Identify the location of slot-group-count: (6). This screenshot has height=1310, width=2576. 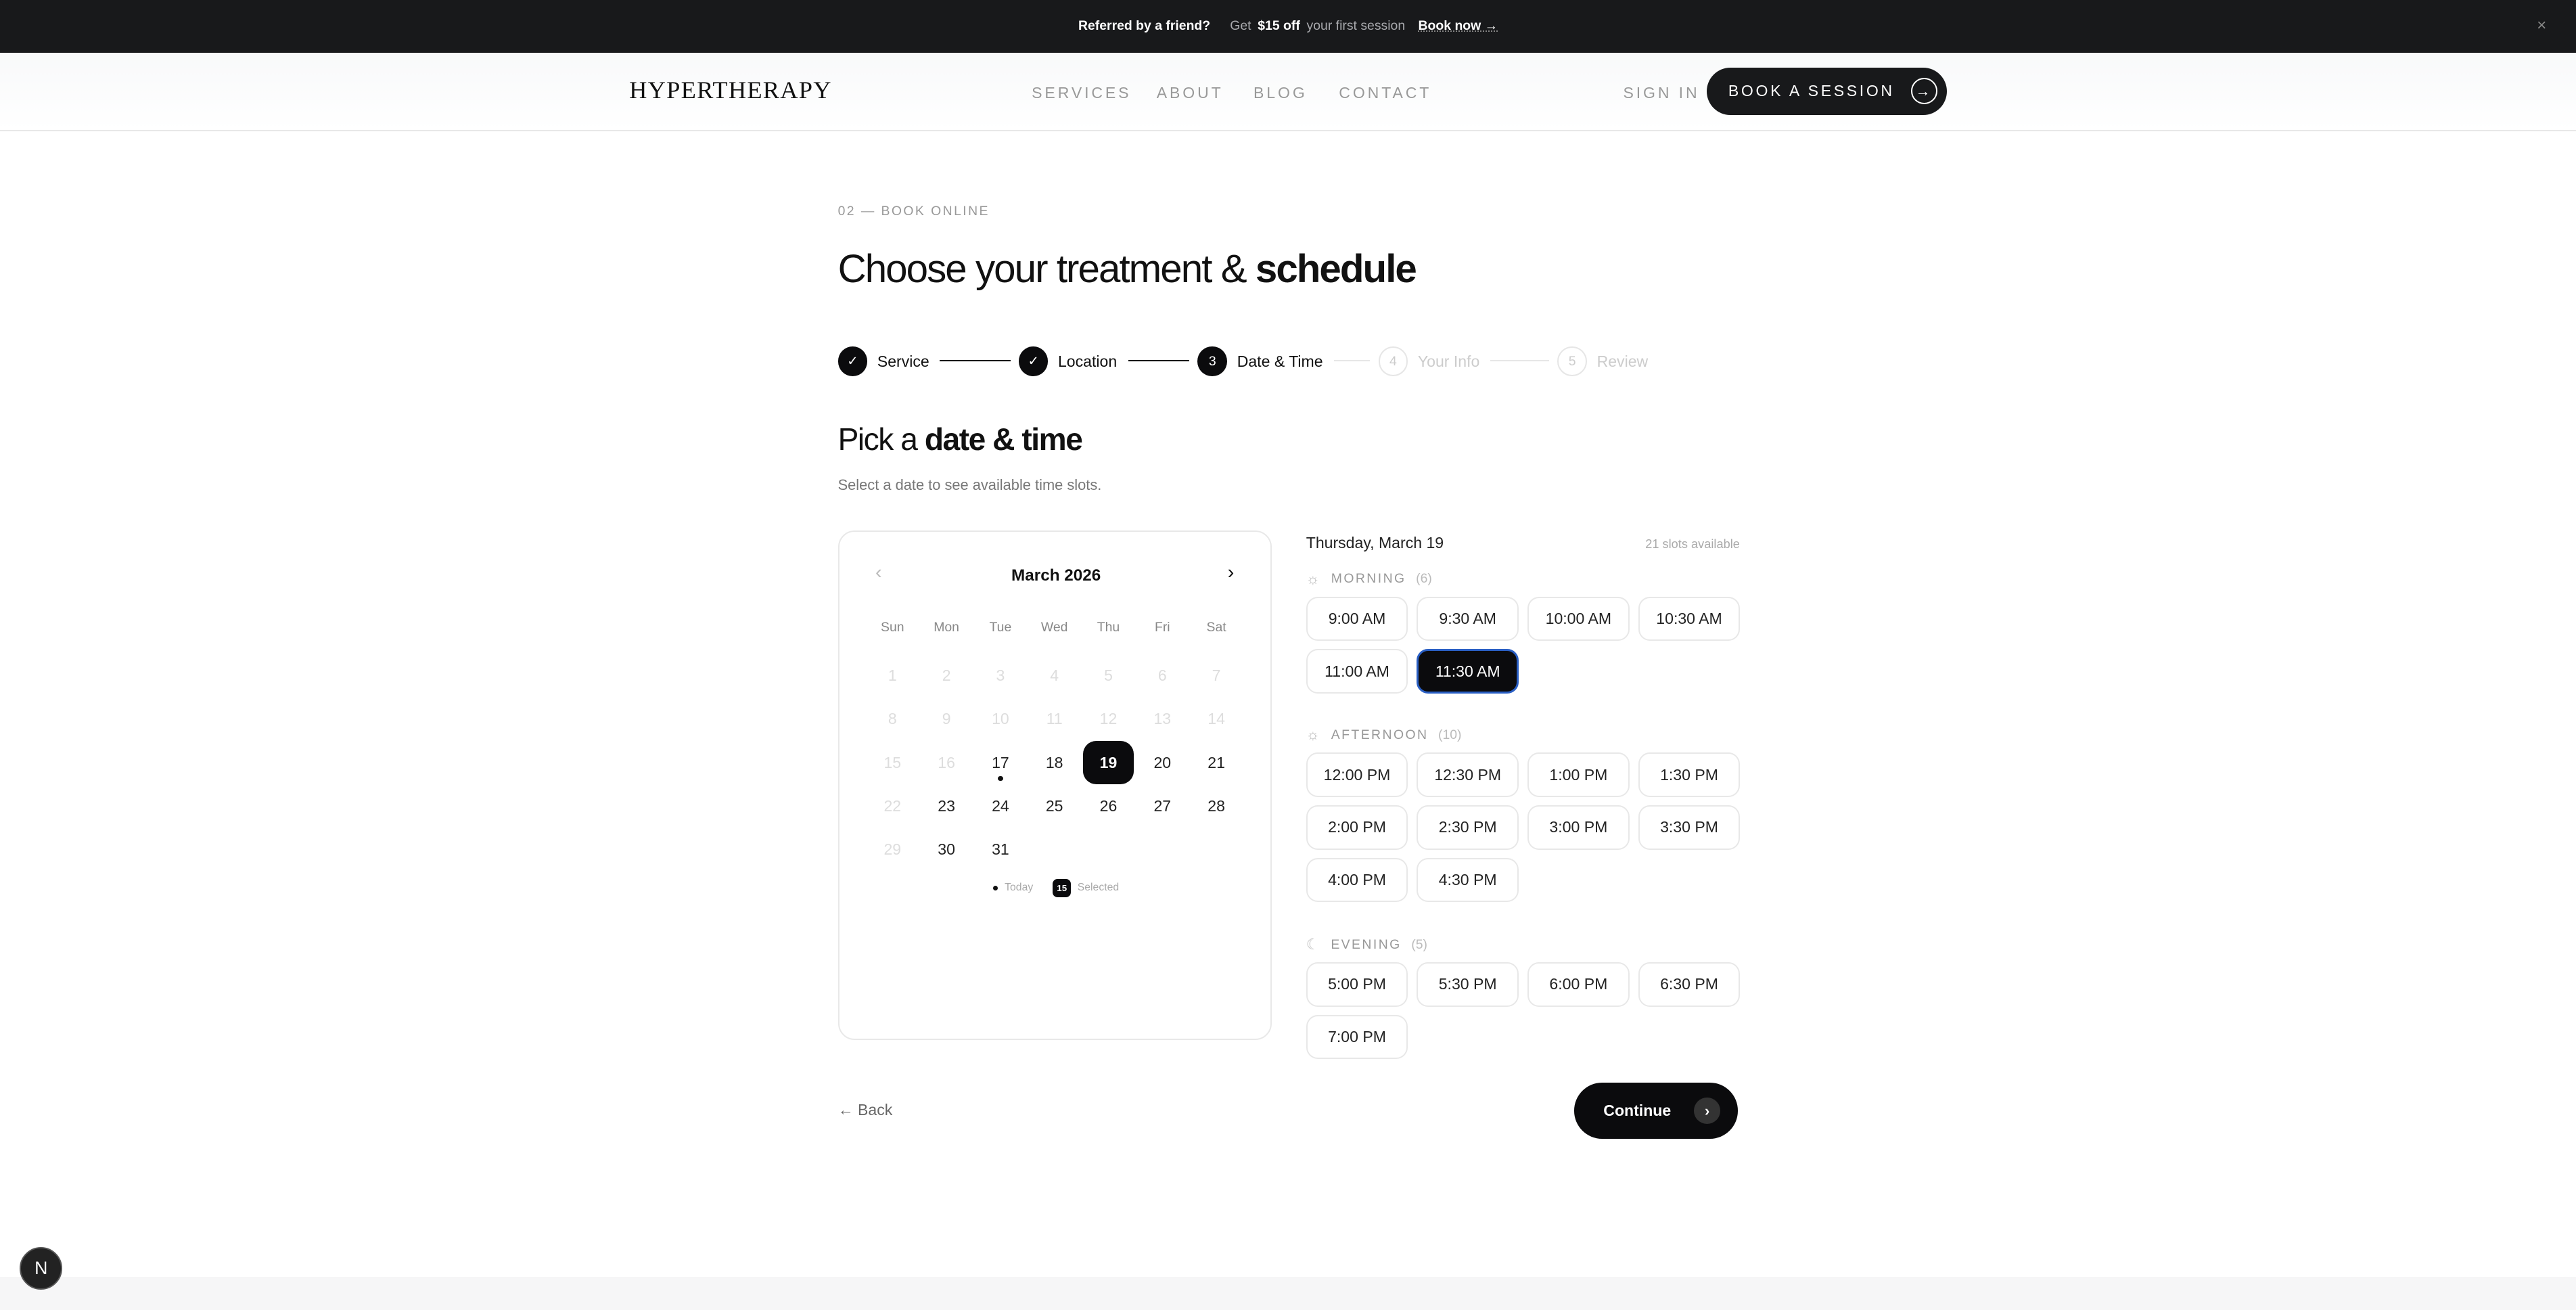
(1424, 579).